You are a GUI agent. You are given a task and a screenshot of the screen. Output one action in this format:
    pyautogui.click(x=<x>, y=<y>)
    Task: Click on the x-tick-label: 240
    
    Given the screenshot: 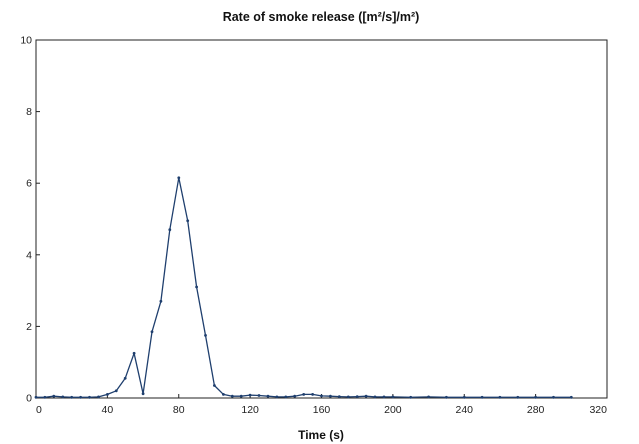 What is the action you would take?
    pyautogui.click(x=464, y=410)
    